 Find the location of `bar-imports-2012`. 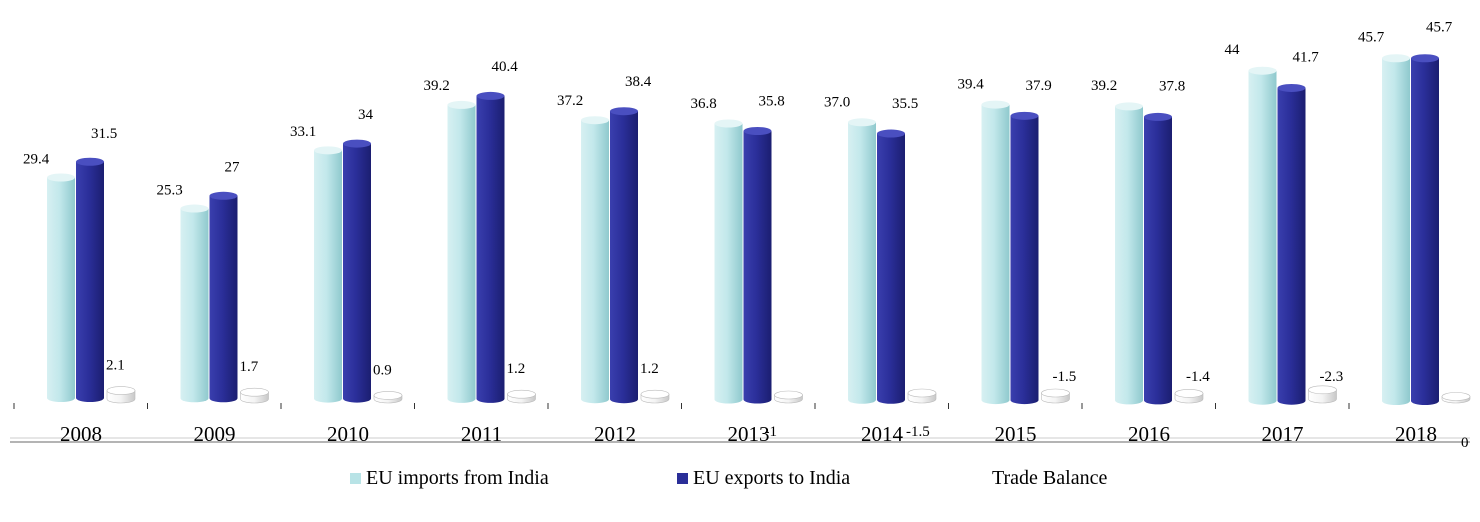

bar-imports-2012 is located at coordinates (595, 260).